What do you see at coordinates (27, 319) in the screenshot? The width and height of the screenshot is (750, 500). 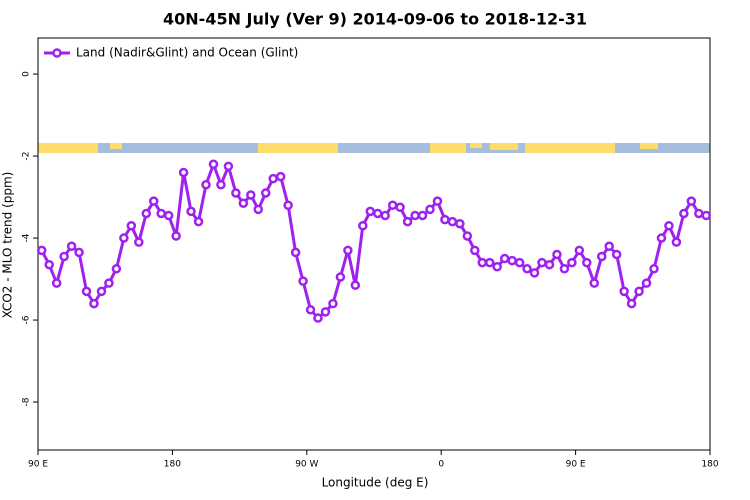 I see `y-tick-label: -6` at bounding box center [27, 319].